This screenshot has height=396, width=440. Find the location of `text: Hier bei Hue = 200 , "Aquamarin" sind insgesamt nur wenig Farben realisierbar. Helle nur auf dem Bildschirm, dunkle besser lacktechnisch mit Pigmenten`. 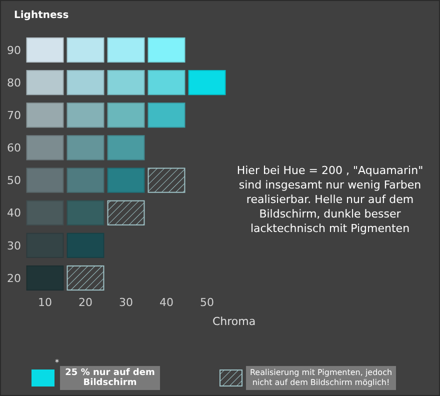

text: Hier bei Hue = 200 , "Aquamarin" sind insgesamt nur wenig Farben realisierbar. Helle nur auf dem Bildschirm, dunkle besser lacktechnisch mit Pigmenten is located at coordinates (330, 199).